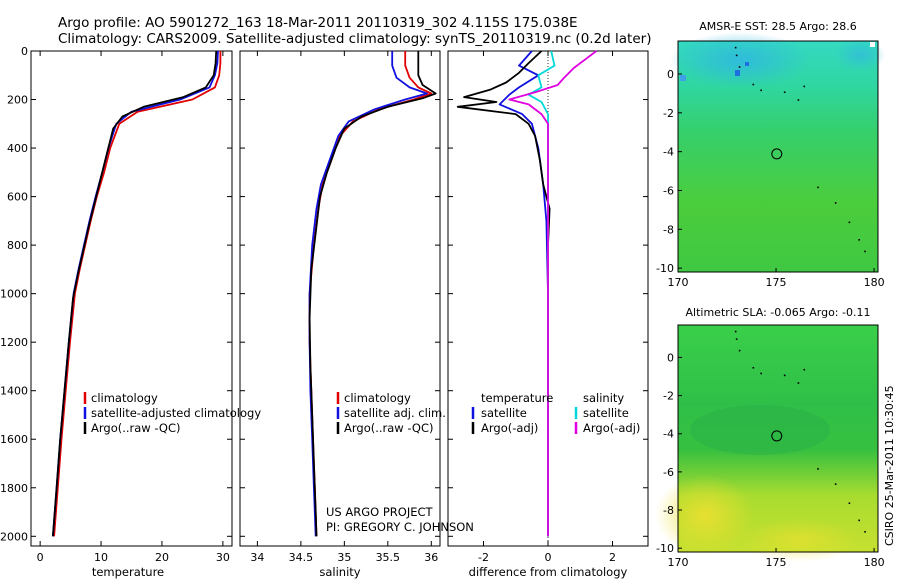 The height and width of the screenshot is (584, 900). What do you see at coordinates (301, 557) in the screenshot?
I see `x-tick-label: 34.5` at bounding box center [301, 557].